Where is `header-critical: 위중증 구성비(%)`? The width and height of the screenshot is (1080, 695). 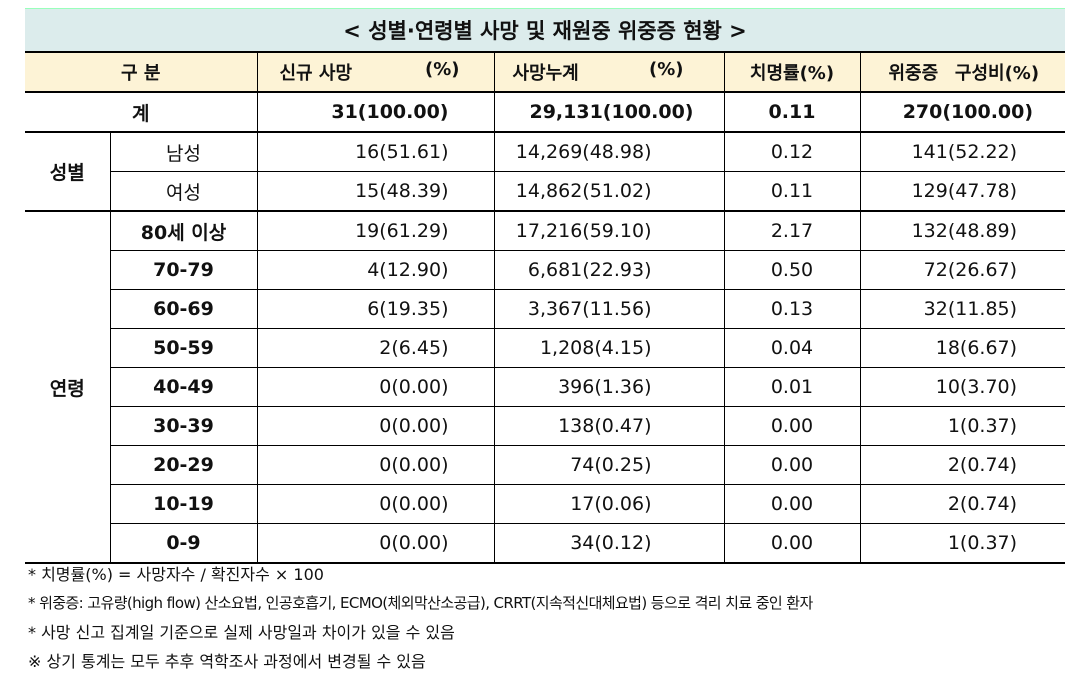
header-critical: 위중증 구성비(%) is located at coordinates (962, 72).